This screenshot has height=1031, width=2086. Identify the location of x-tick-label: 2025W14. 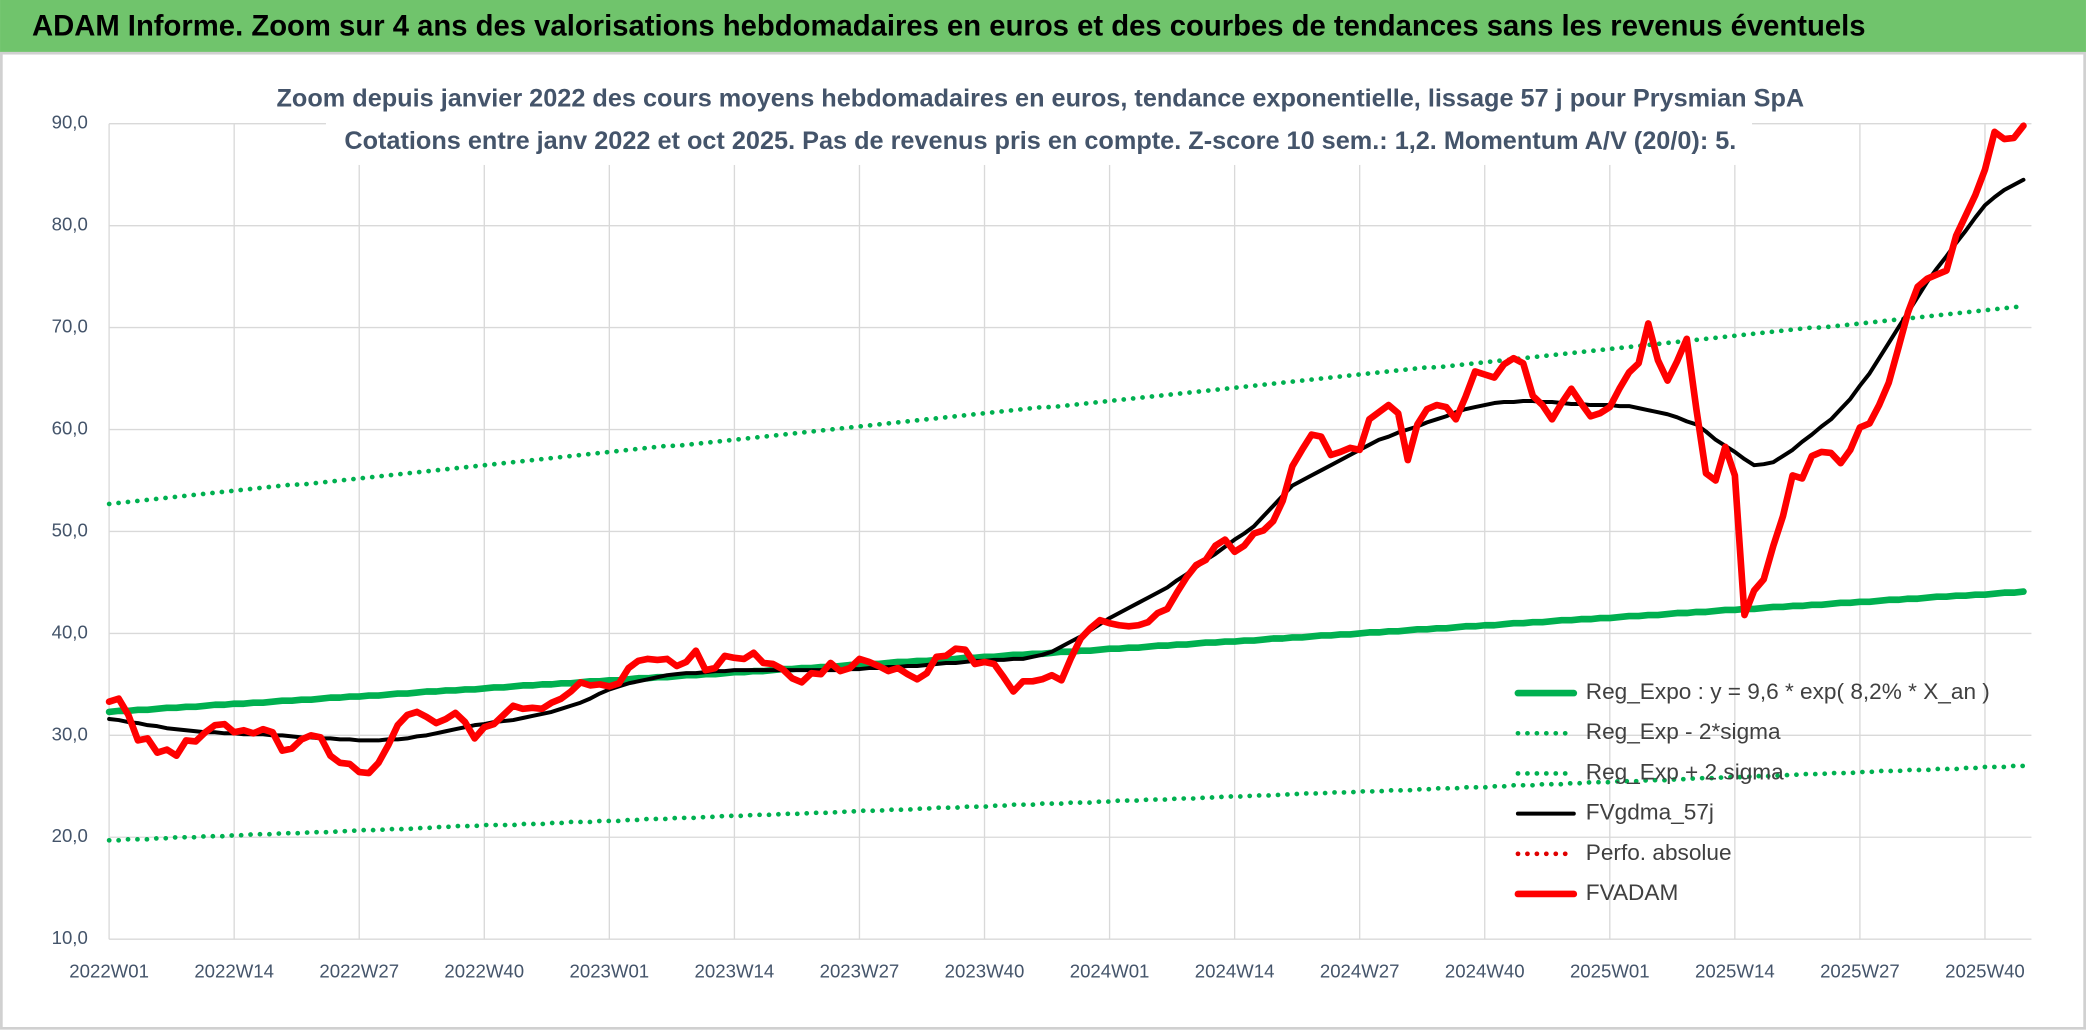
(1735, 970).